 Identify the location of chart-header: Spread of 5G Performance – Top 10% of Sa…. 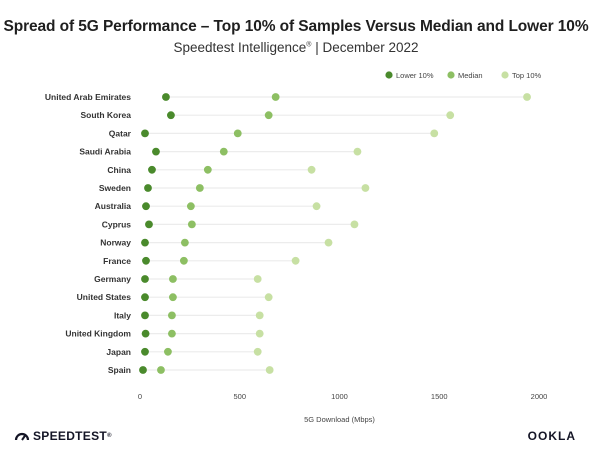
(296, 36).